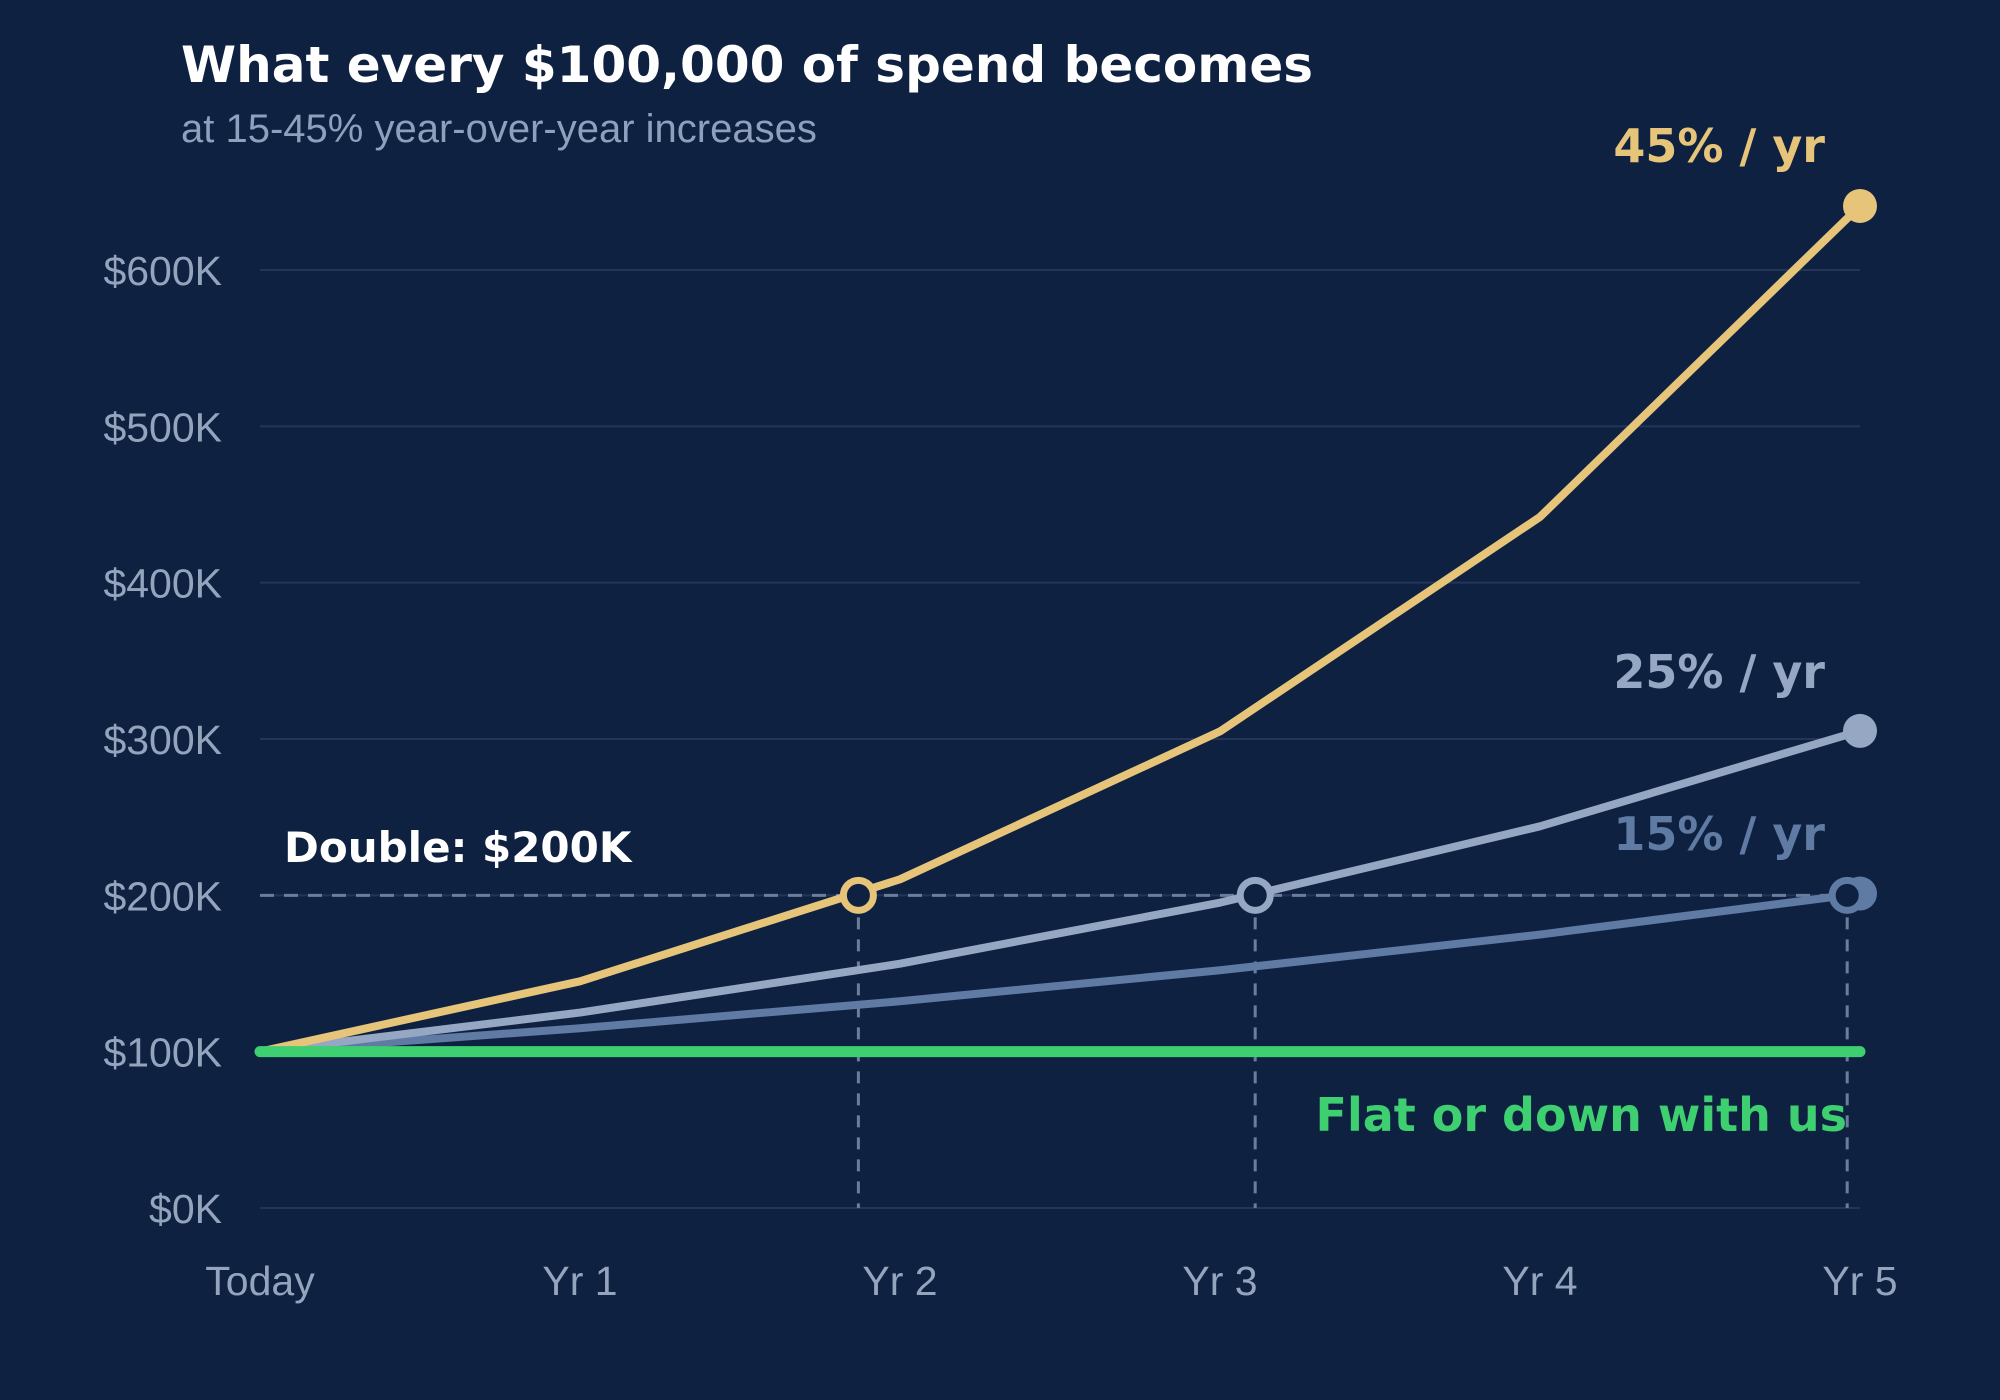  Describe the element at coordinates (162, 896) in the screenshot. I see `y-tick-label: $200K` at that location.